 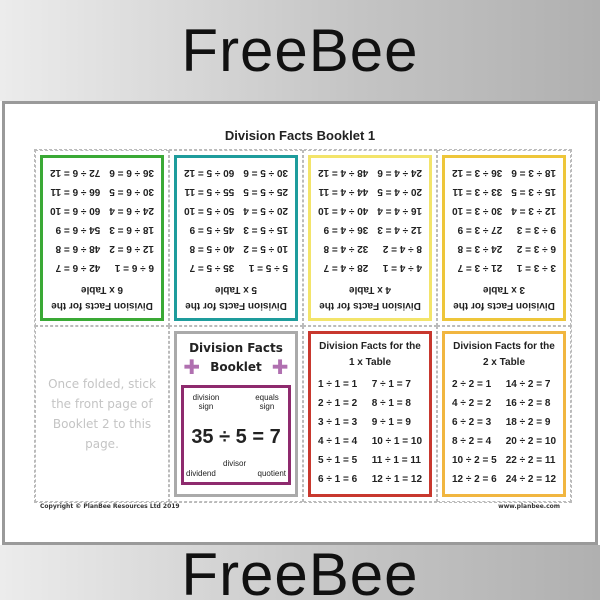 I want to click on cover-title-line2: Booklet, so click(x=236, y=367).